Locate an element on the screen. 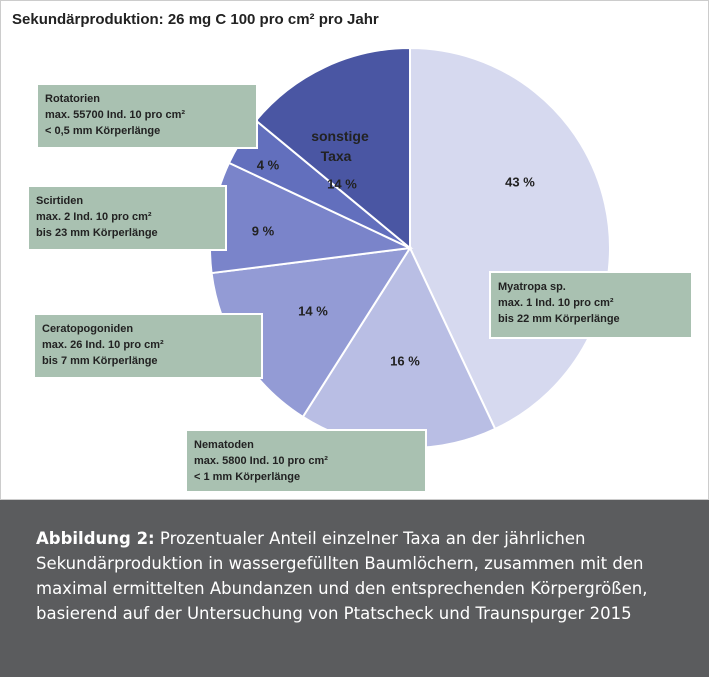 The image size is (709, 677). detail-label: bis 7 mm Körperlänge is located at coordinates (100, 361).